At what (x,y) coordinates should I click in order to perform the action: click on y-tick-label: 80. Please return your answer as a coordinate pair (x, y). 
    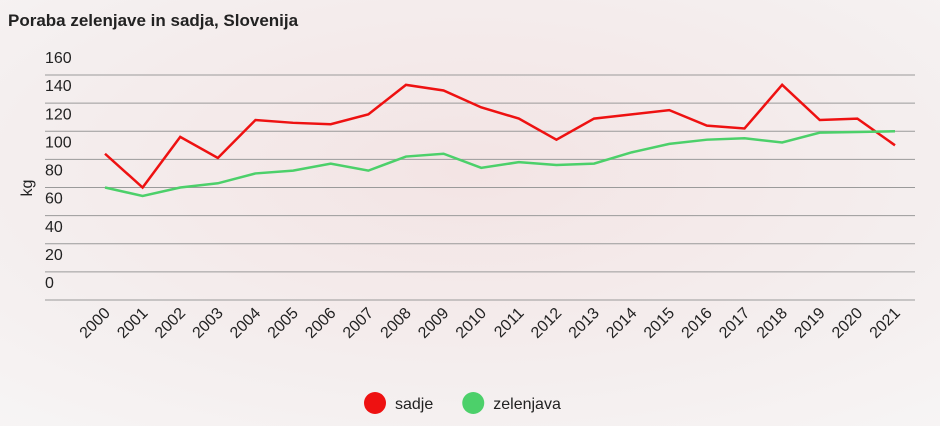
    Looking at the image, I should click on (54, 171).